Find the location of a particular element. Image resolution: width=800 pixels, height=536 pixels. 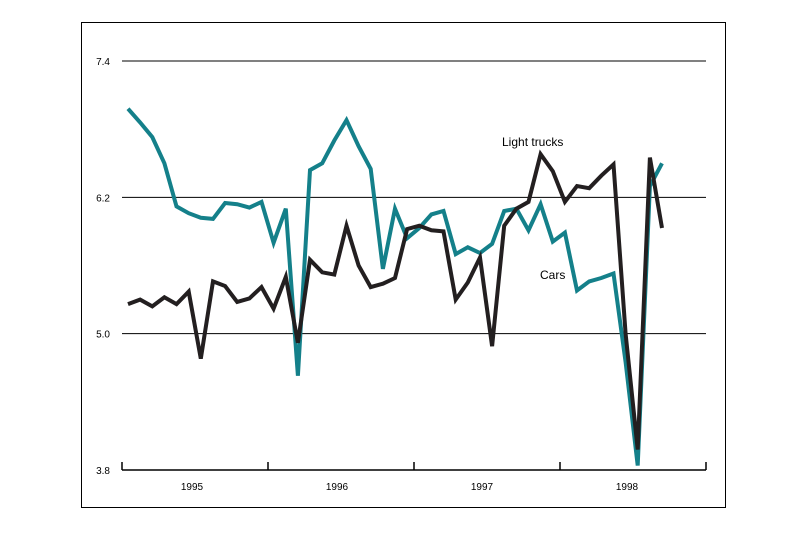

x-tick-label: 1996 is located at coordinates (337, 487).